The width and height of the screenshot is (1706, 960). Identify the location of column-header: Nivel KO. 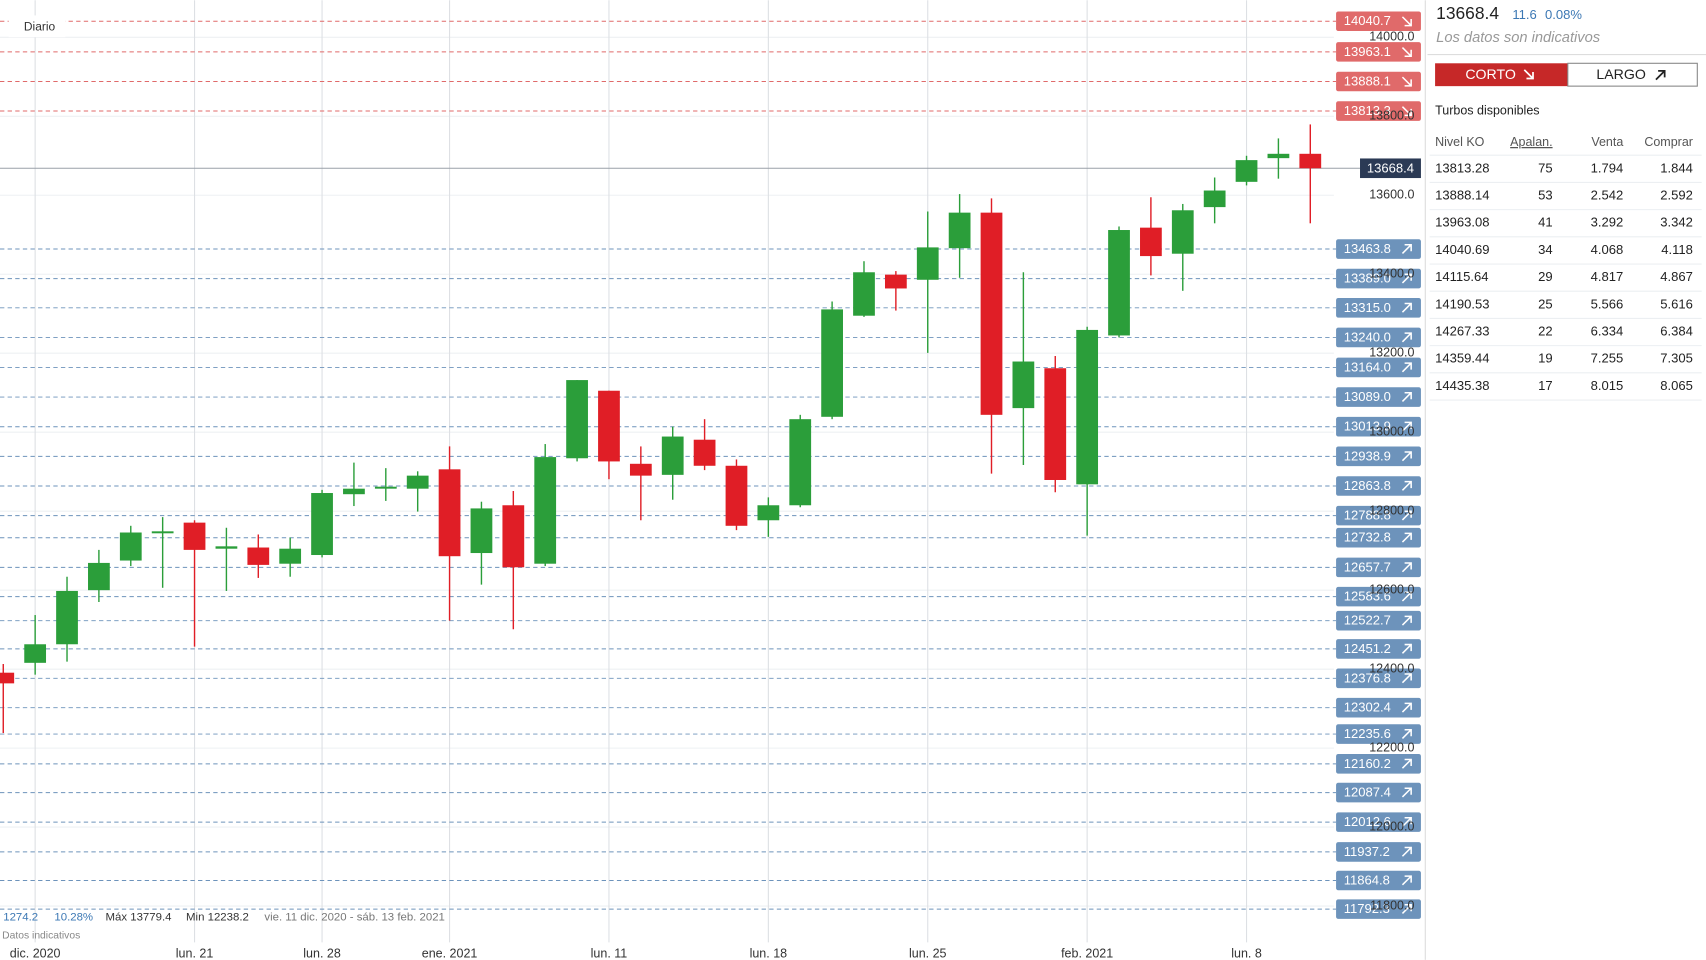
(1460, 142).